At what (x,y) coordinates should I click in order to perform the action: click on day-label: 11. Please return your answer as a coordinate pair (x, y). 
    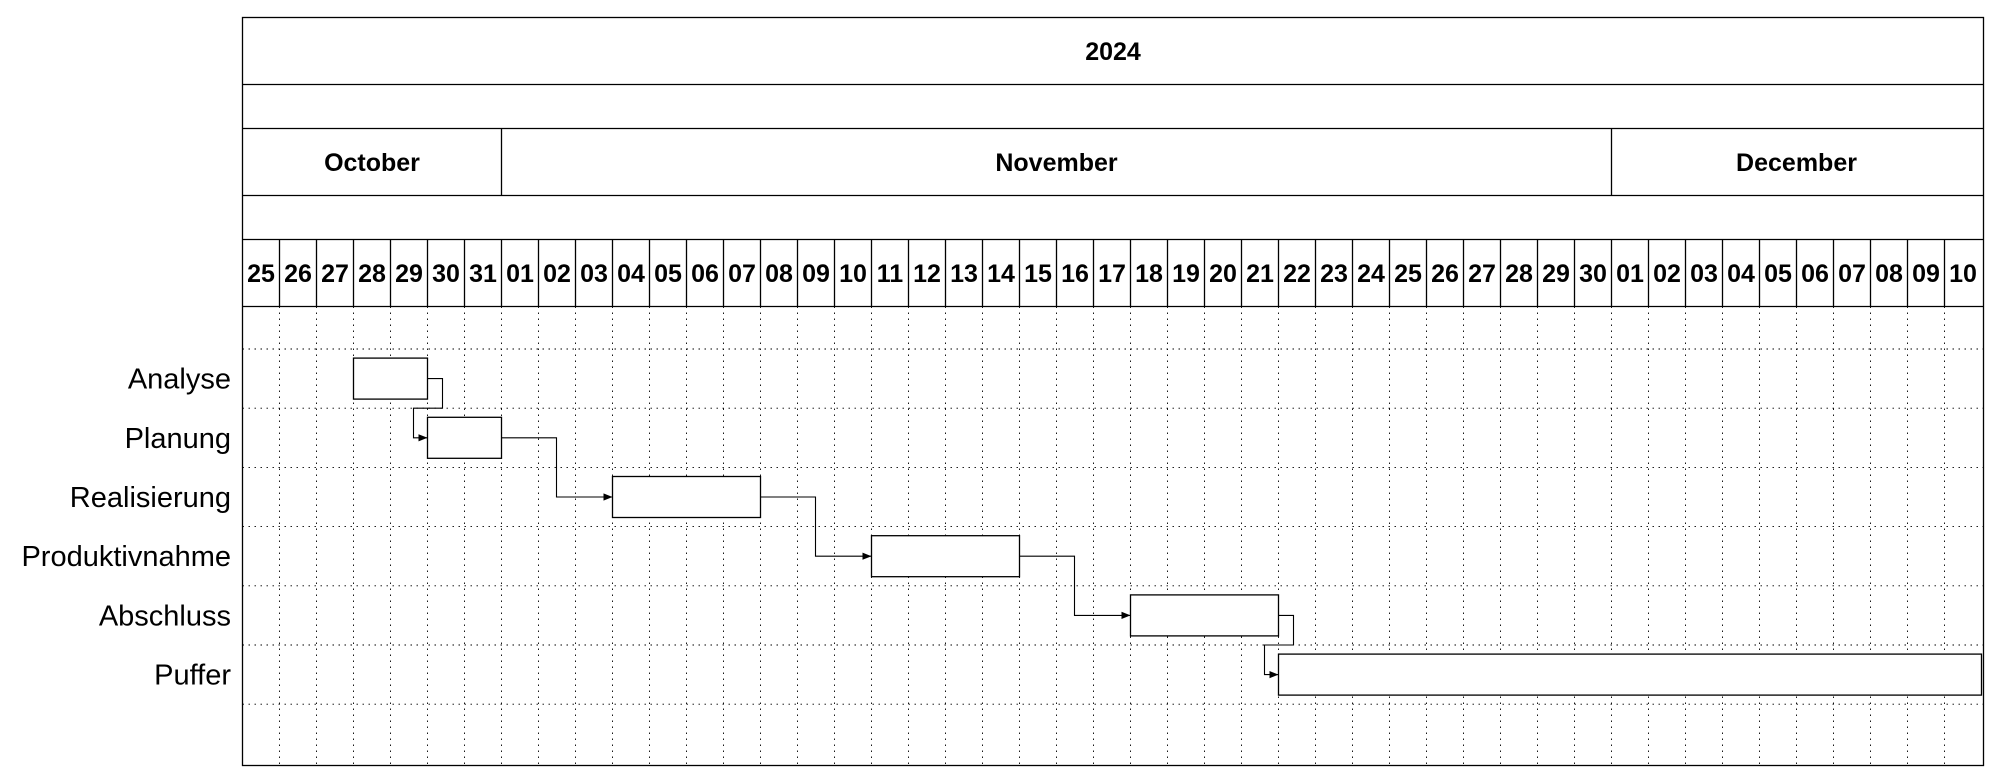
    Looking at the image, I should click on (890, 274).